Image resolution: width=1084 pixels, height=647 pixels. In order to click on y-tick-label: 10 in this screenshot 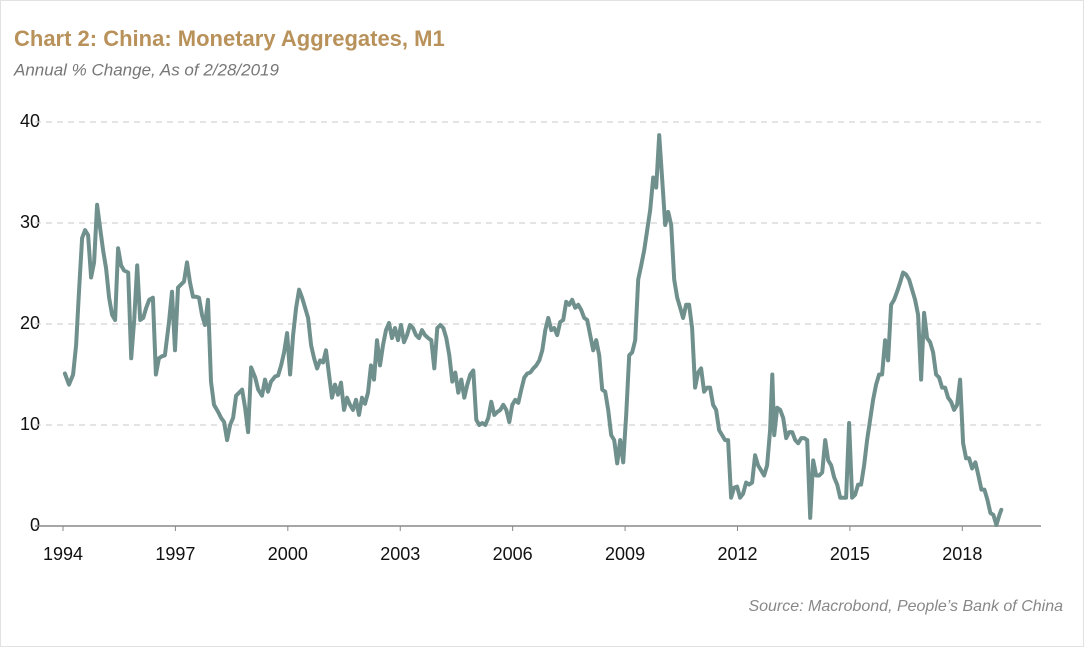, I will do `click(30, 424)`.